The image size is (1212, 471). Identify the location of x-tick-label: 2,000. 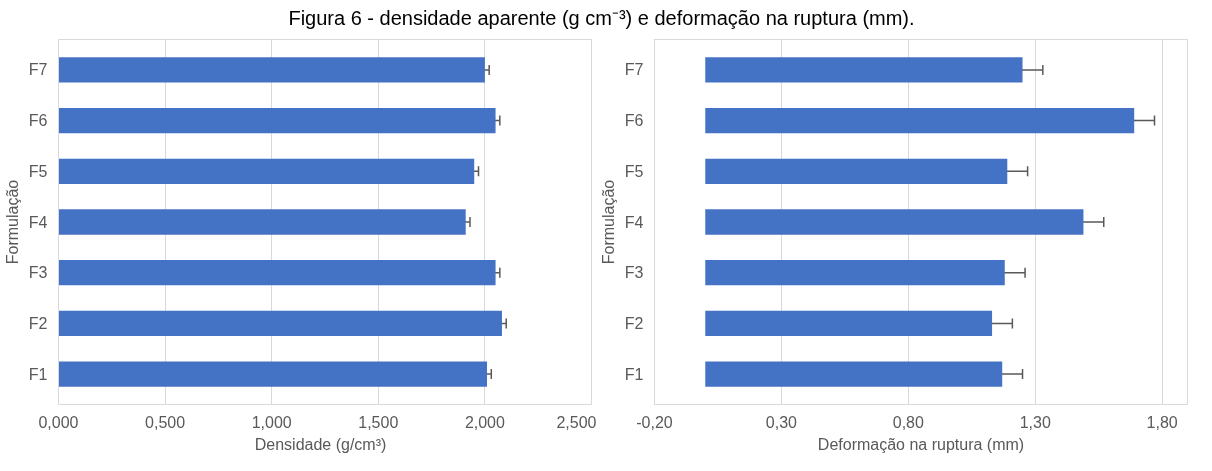
(485, 422).